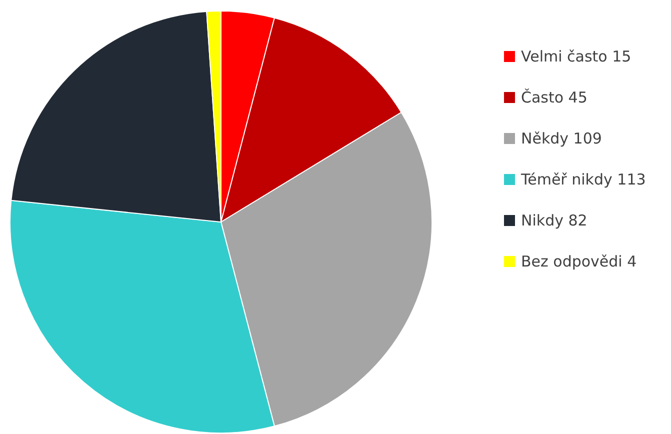 This screenshot has width=671, height=434. What do you see at coordinates (576, 57) in the screenshot?
I see `legend-label: Velmi často 15` at bounding box center [576, 57].